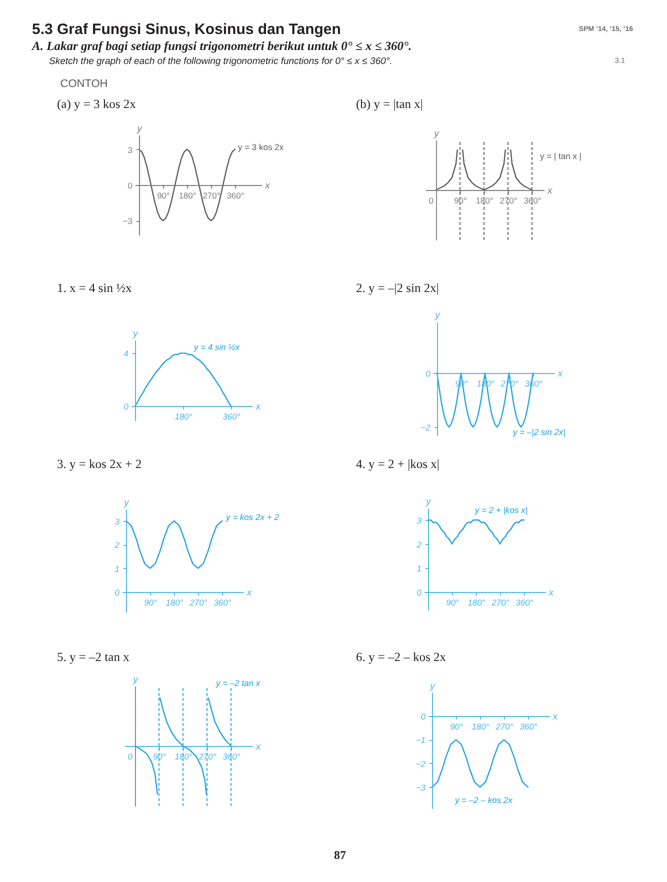 The width and height of the screenshot is (667, 882). I want to click on text: y = | tan x |, so click(561, 156).